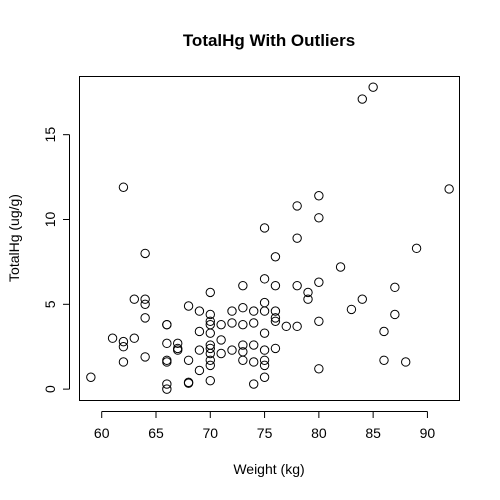 Image resolution: width=500 pixels, height=500 pixels. What do you see at coordinates (14, 238) in the screenshot?
I see `y-axis-label: TotalHg (ug/g)` at bounding box center [14, 238].